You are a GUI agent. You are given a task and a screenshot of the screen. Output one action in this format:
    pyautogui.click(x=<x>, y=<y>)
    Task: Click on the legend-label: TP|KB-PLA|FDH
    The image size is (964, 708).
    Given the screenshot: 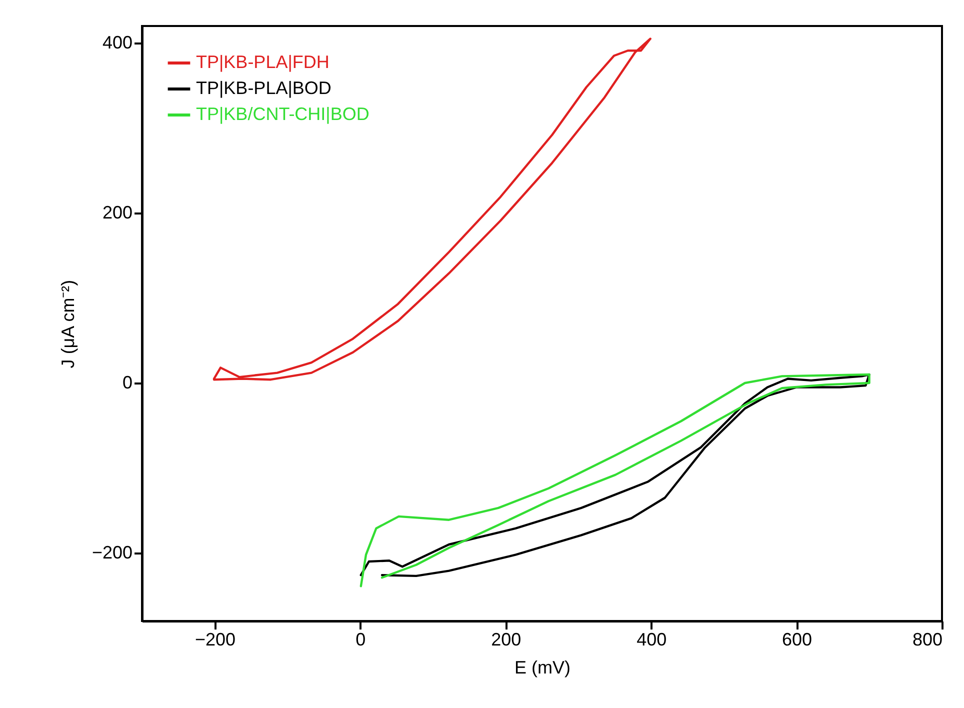 What is the action you would take?
    pyautogui.click(x=263, y=62)
    